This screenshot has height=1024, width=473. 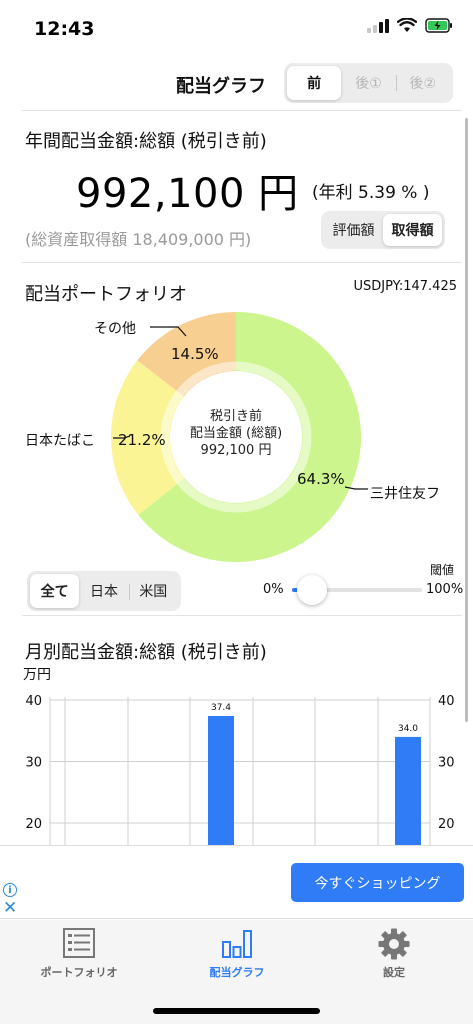 What do you see at coordinates (153, 591) in the screenshot?
I see `segment-us: 米国` at bounding box center [153, 591].